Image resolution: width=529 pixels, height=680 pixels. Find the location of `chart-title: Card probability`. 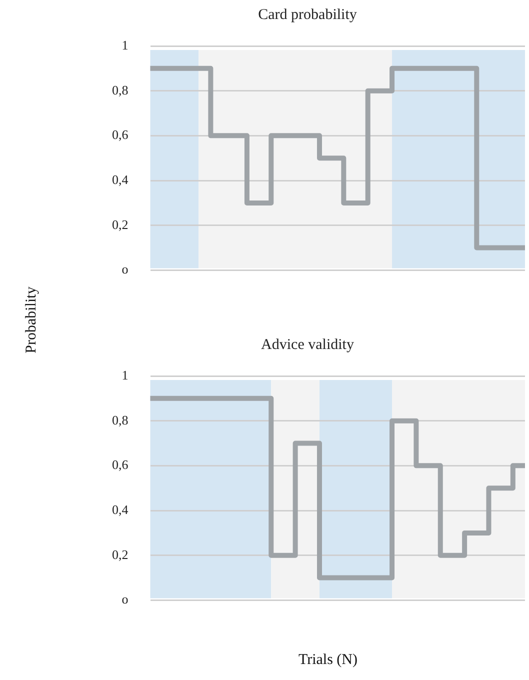

chart-title: Card probability is located at coordinates (308, 14).